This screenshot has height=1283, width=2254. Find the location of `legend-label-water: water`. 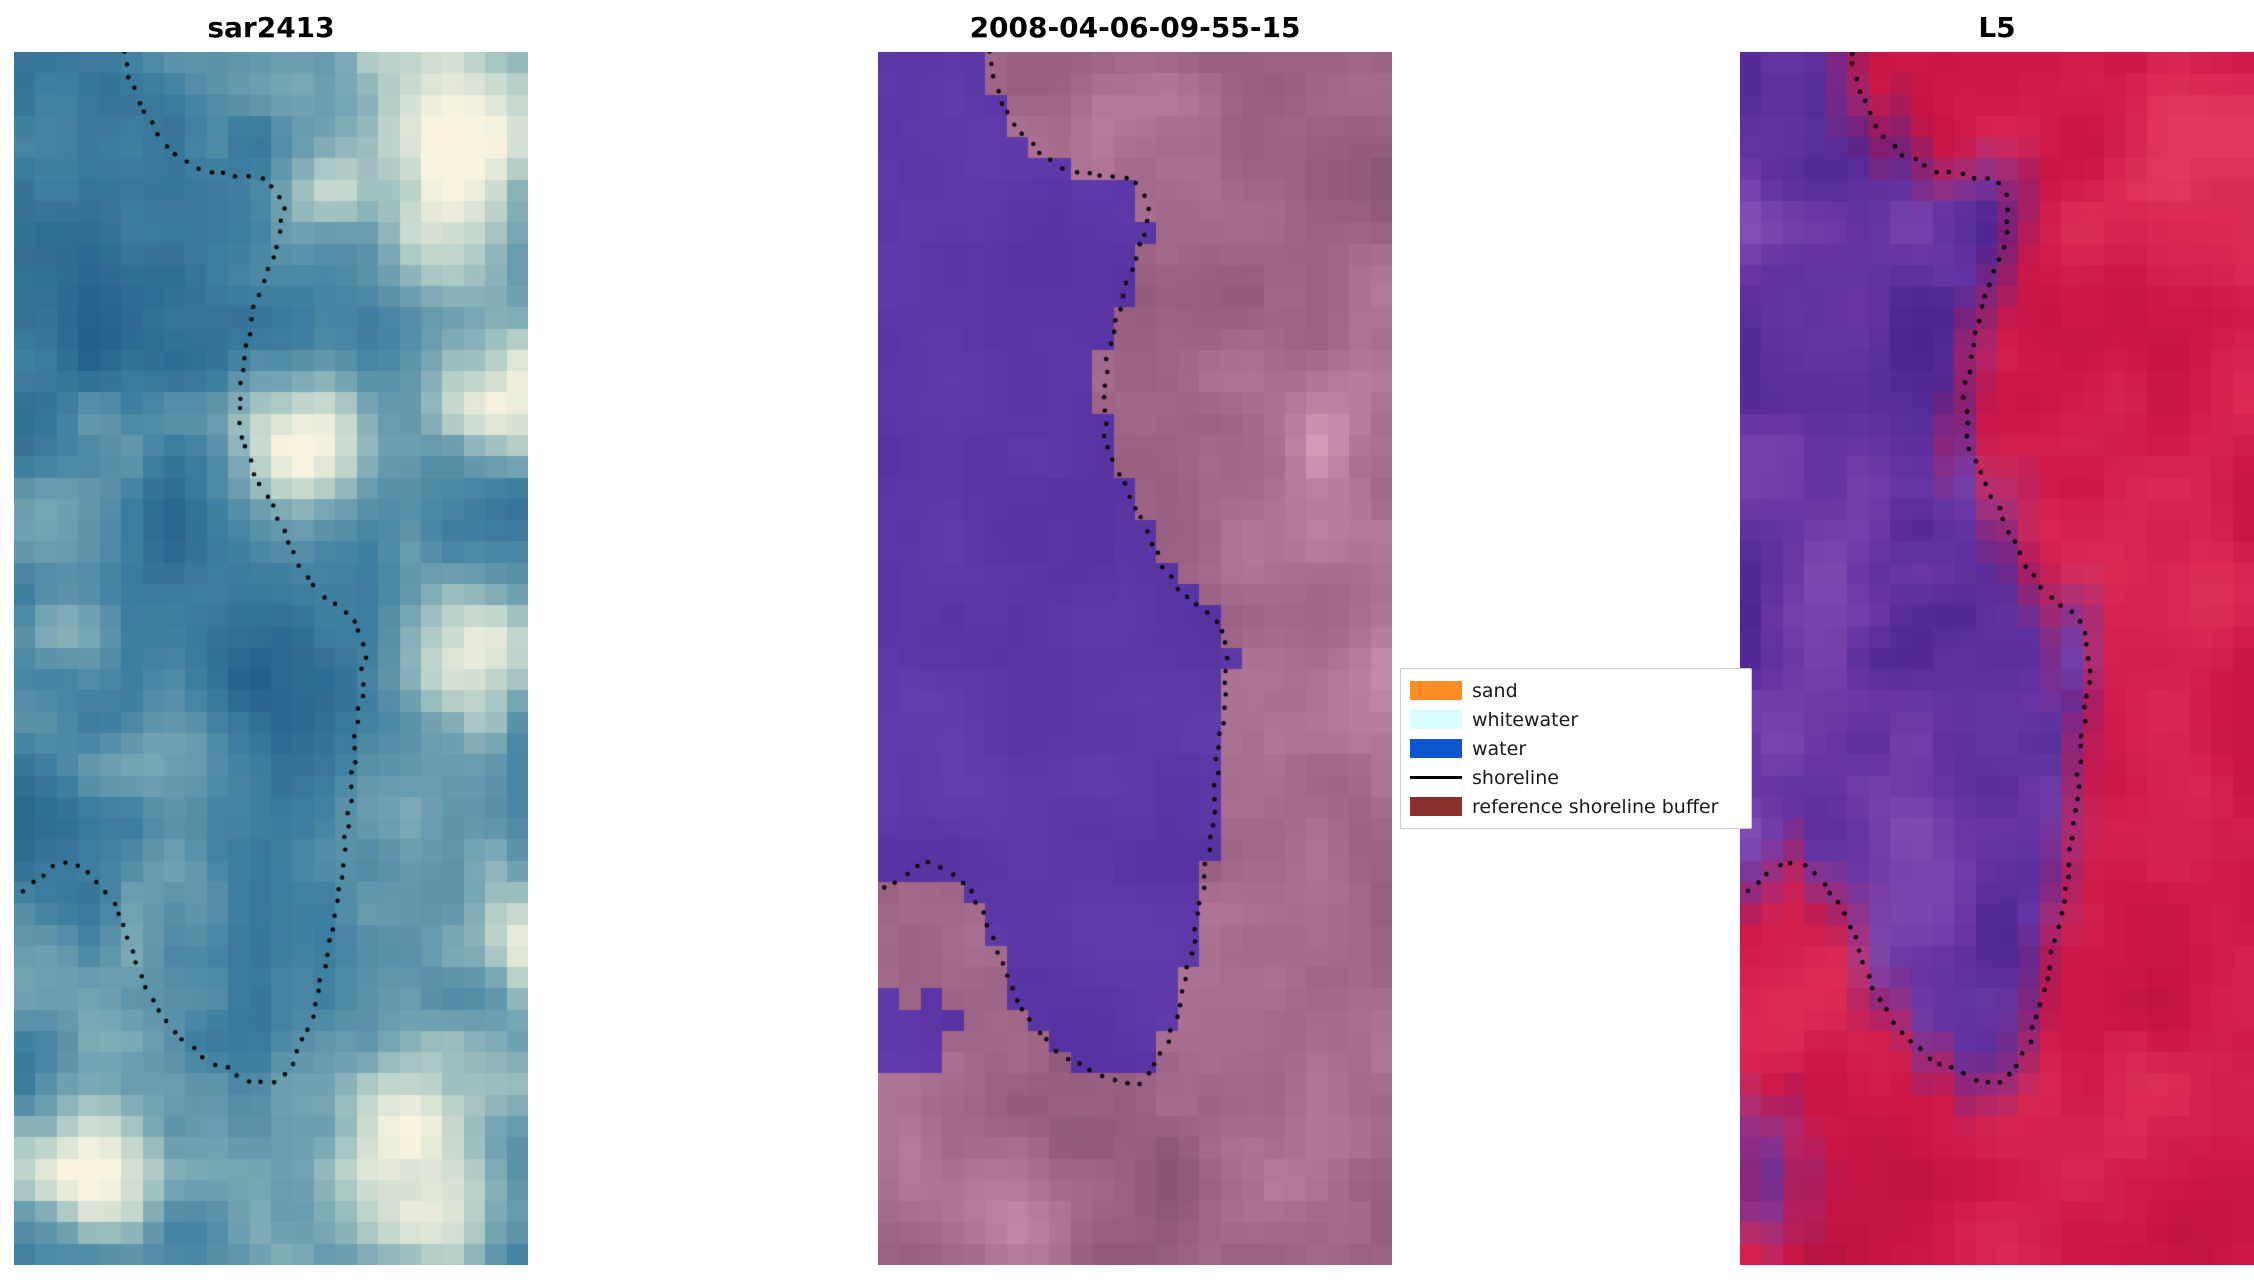

legend-label-water: water is located at coordinates (1499, 748).